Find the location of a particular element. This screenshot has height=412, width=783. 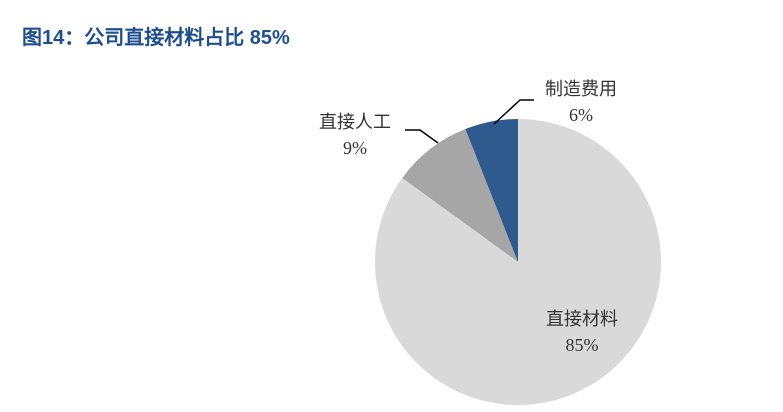

value-label: 6% is located at coordinates (581, 115).